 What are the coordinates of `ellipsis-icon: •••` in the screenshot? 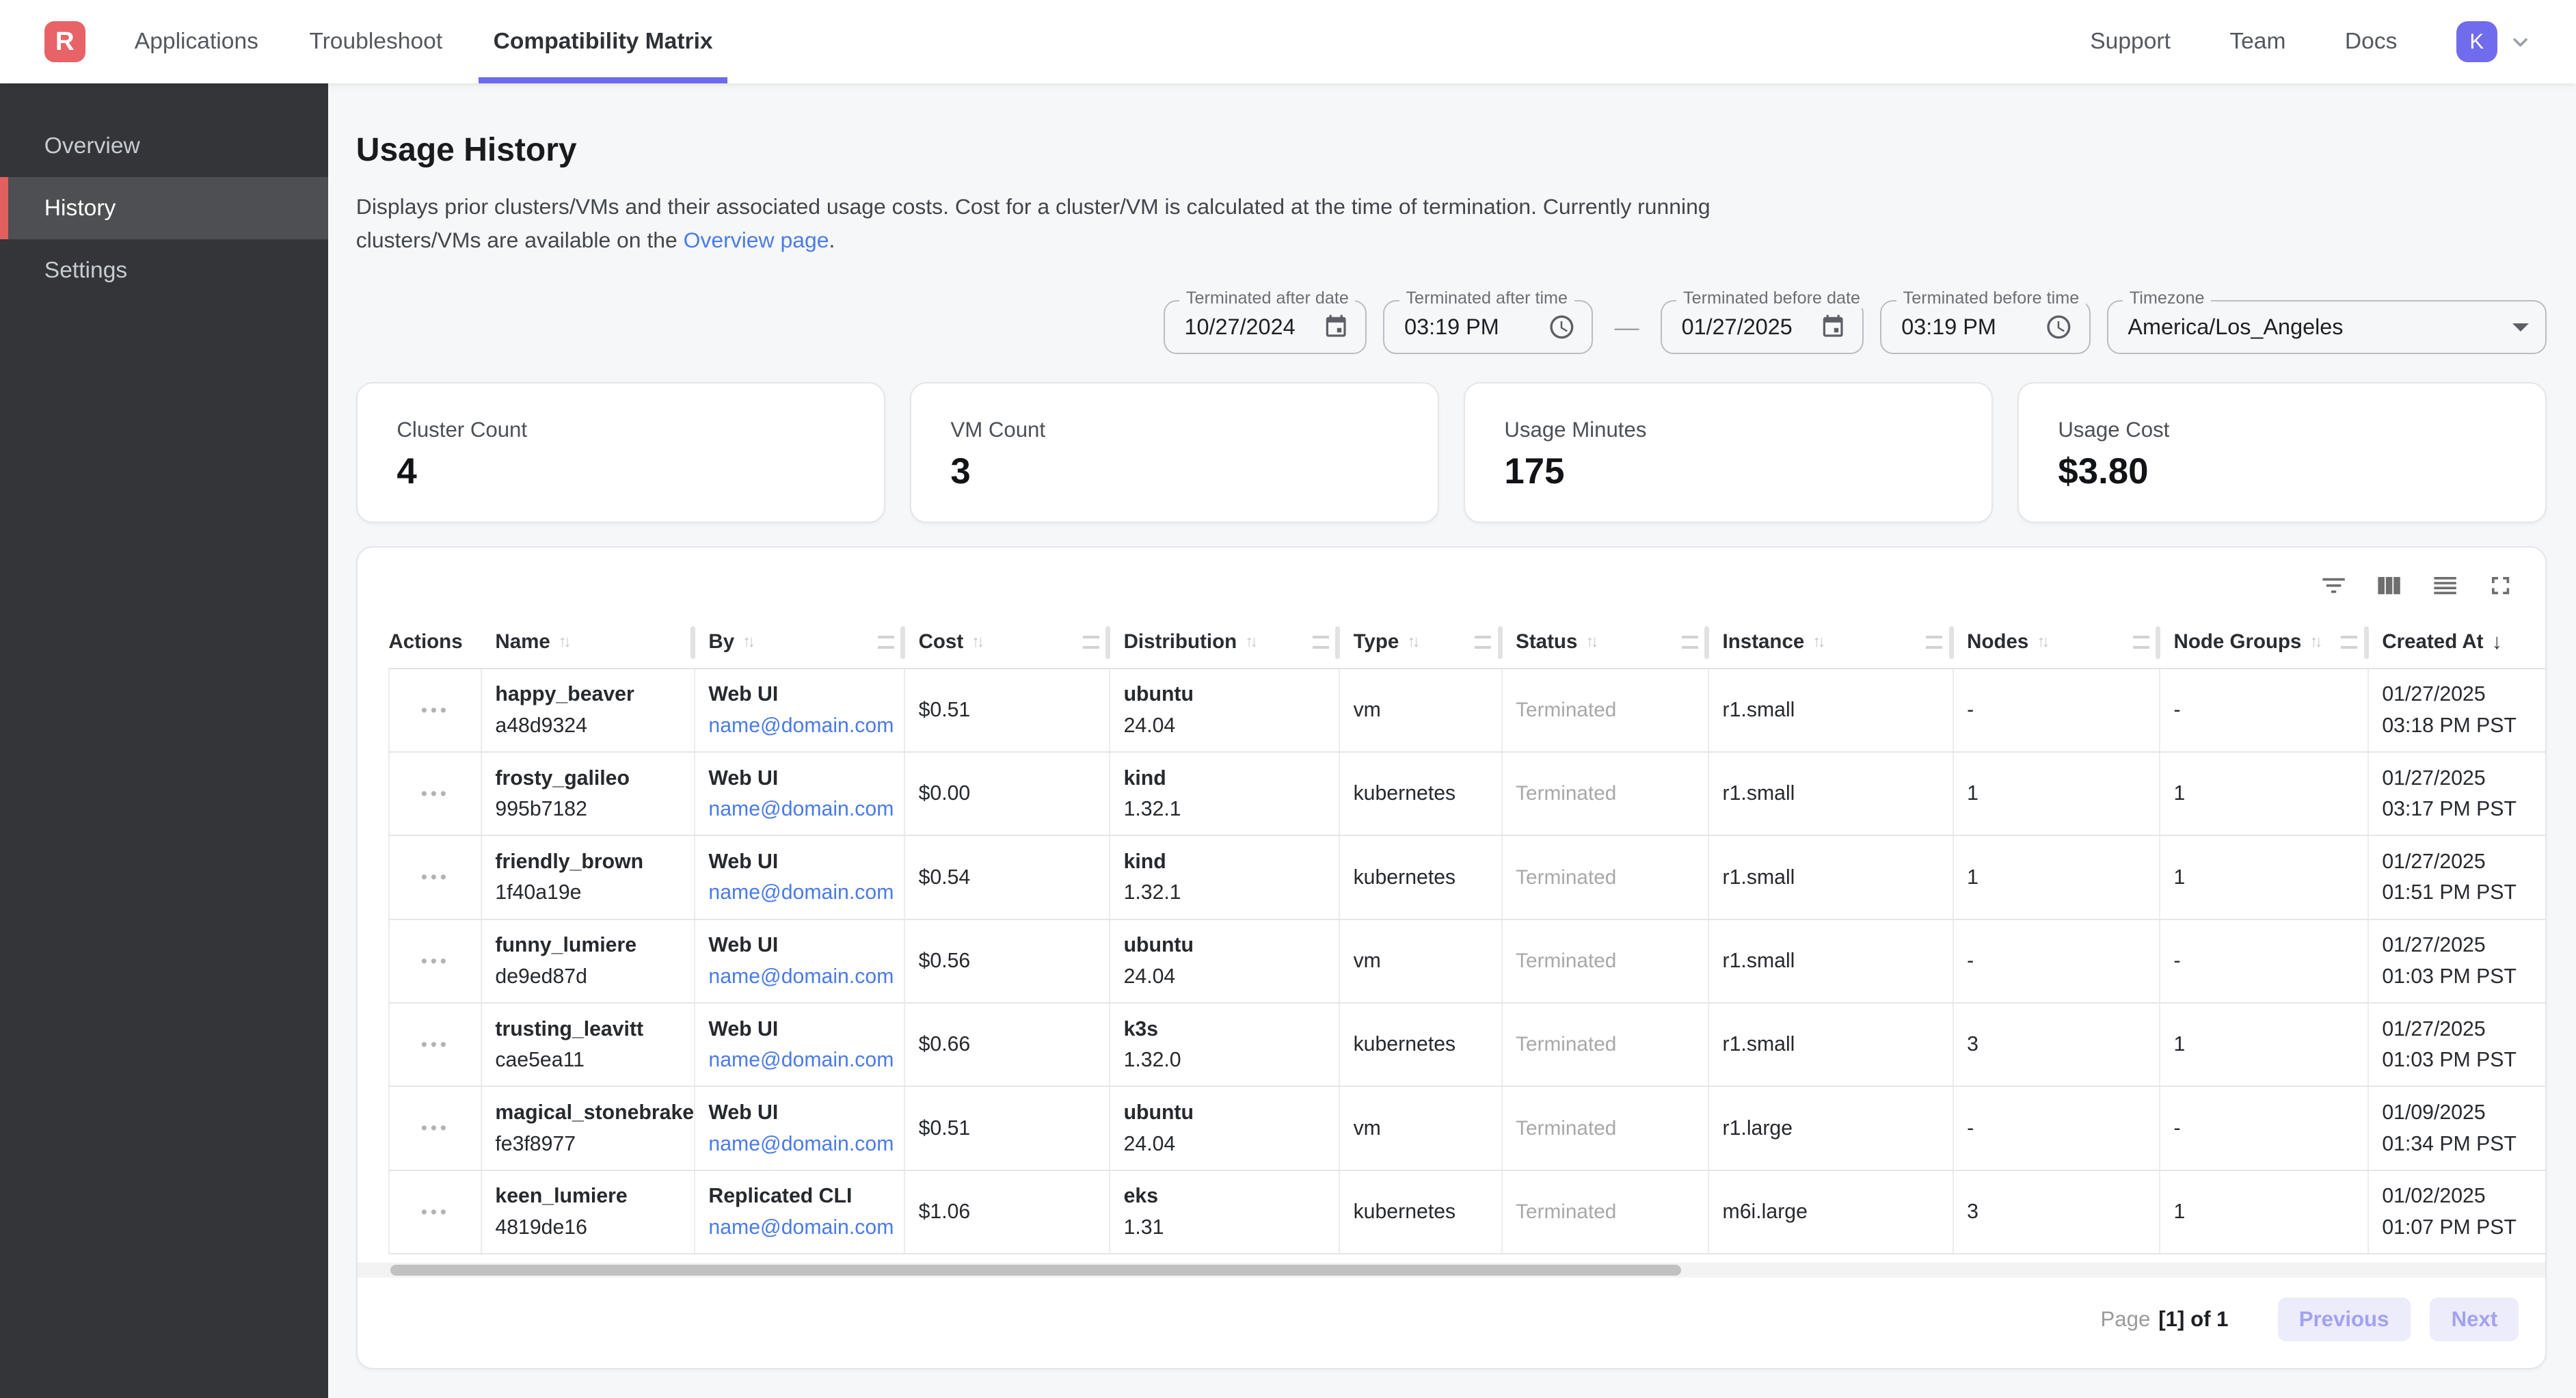 It's located at (435, 878).